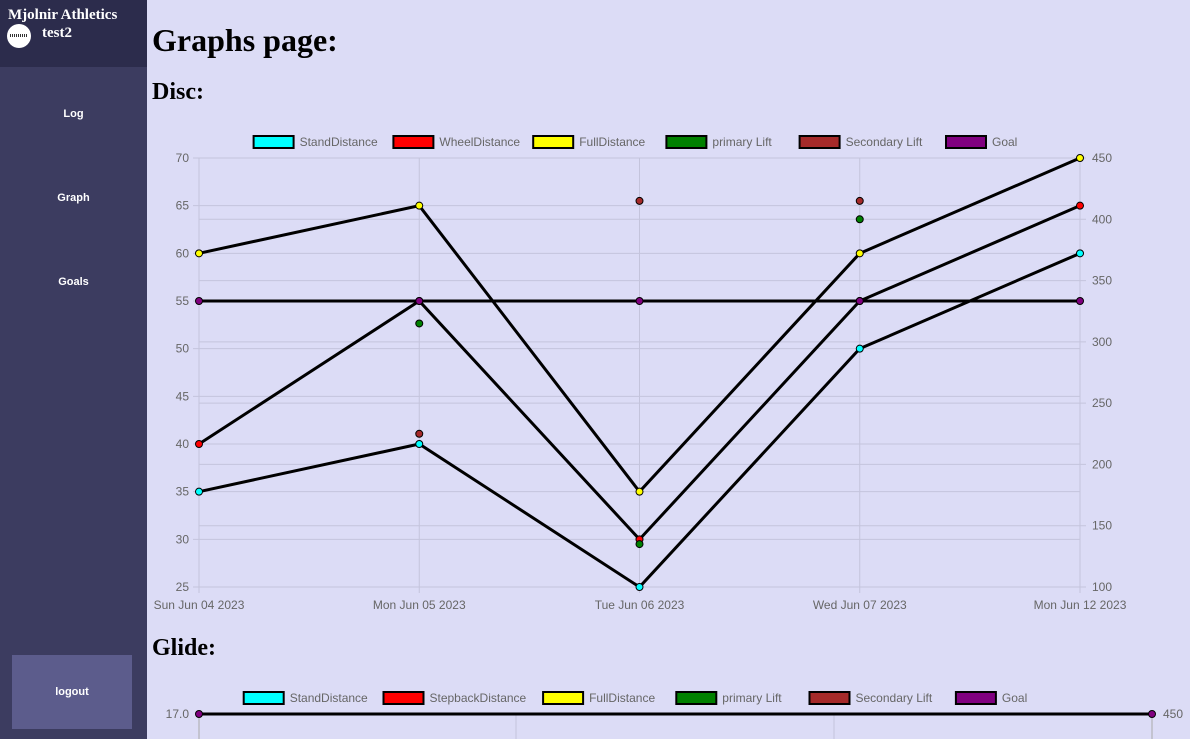 The width and height of the screenshot is (1190, 739). I want to click on y-right-tick-label: 350, so click(1102, 281).